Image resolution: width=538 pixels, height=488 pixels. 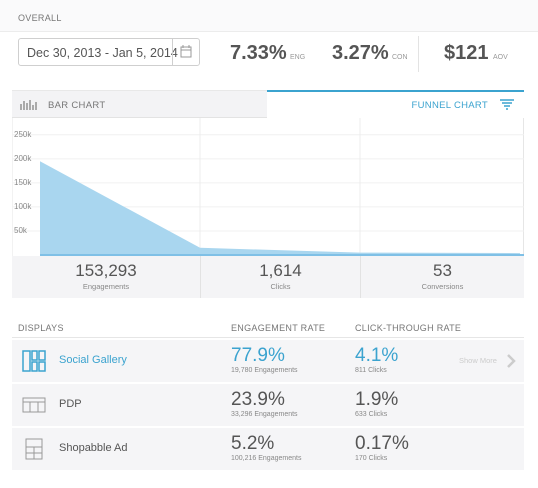 What do you see at coordinates (102, 53) in the screenshot?
I see `date-range: Dec 30, 2013 - Jan 5, 2014` at bounding box center [102, 53].